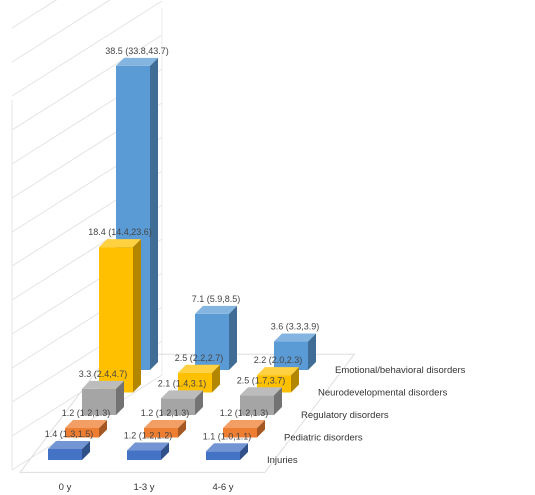 The width and height of the screenshot is (535, 495). What do you see at coordinates (137, 51) in the screenshot?
I see `data-label: 38.5 (33.8,43.7)` at bounding box center [137, 51].